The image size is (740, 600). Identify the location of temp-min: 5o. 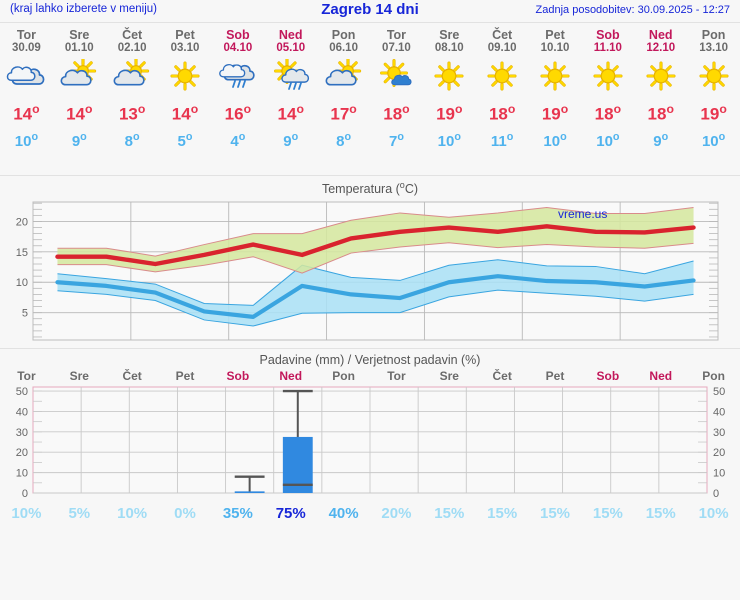
(185, 140).